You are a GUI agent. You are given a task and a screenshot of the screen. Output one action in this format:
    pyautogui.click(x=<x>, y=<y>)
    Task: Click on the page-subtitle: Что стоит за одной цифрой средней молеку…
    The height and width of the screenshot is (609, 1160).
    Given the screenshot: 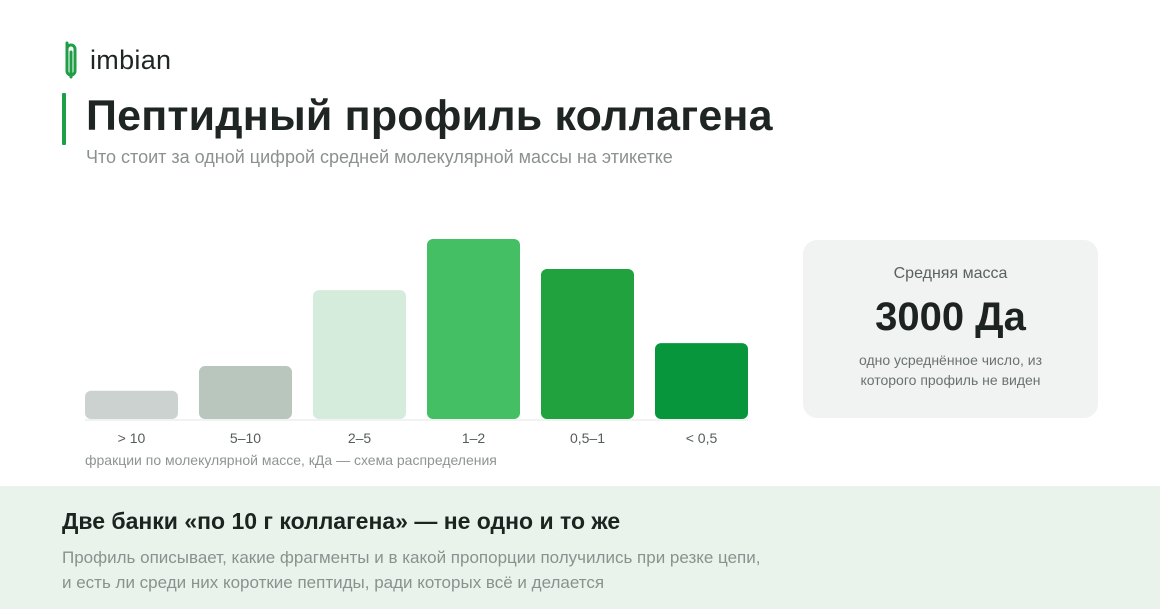 What is the action you would take?
    pyautogui.click(x=379, y=157)
    